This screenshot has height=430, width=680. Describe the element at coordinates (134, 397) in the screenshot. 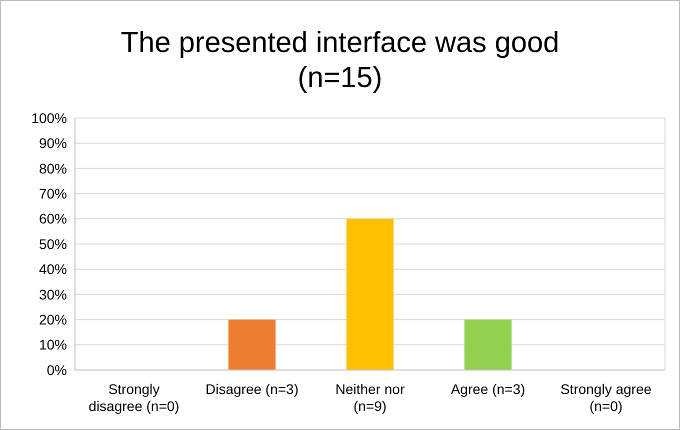

I see `x-tick-label: Strongly disagree (n=0)` at that location.